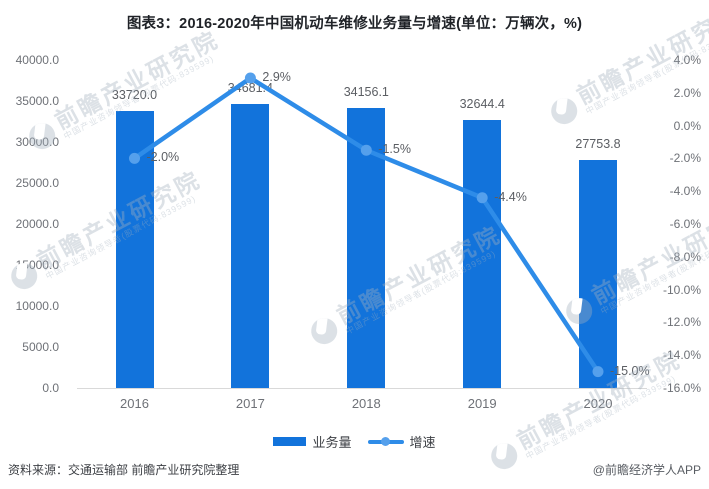  What do you see at coordinates (598, 274) in the screenshot?
I see `bar-2020` at bounding box center [598, 274].